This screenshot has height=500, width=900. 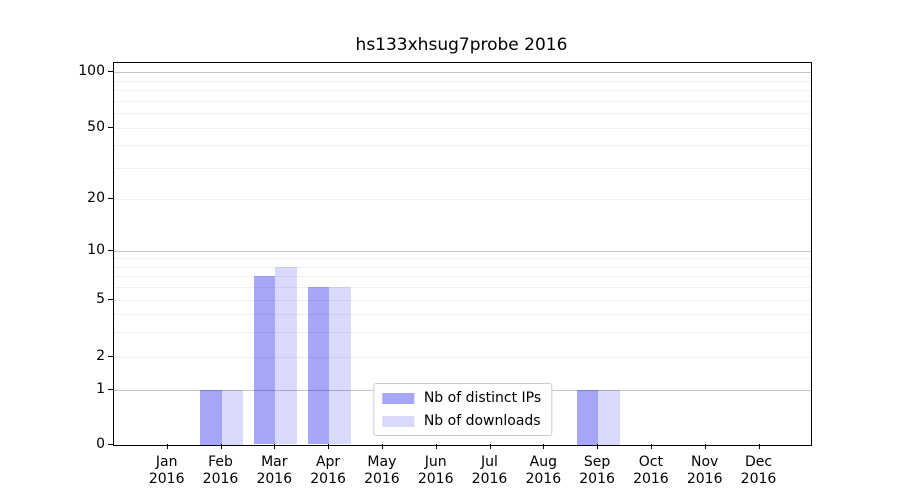 What do you see at coordinates (435, 470) in the screenshot?
I see `x-tick-label-jun: Jun 2016` at bounding box center [435, 470].